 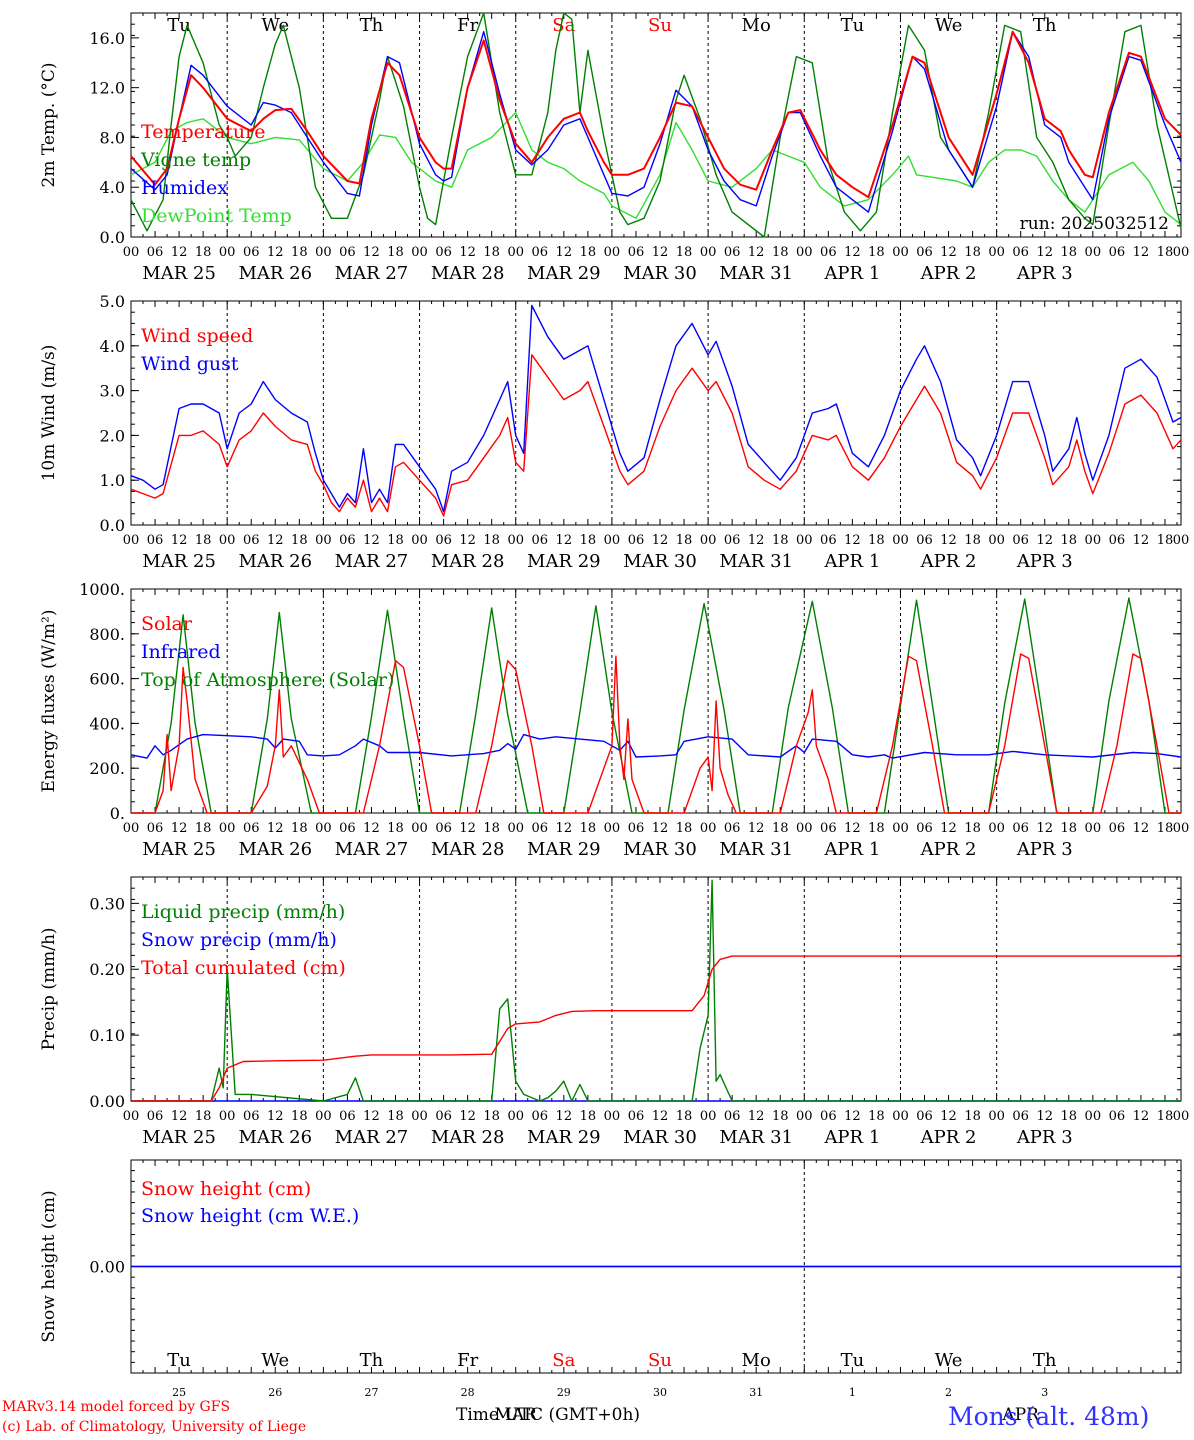 What do you see at coordinates (107, 969) in the screenshot?
I see `y-tick-label: 0.20` at bounding box center [107, 969].